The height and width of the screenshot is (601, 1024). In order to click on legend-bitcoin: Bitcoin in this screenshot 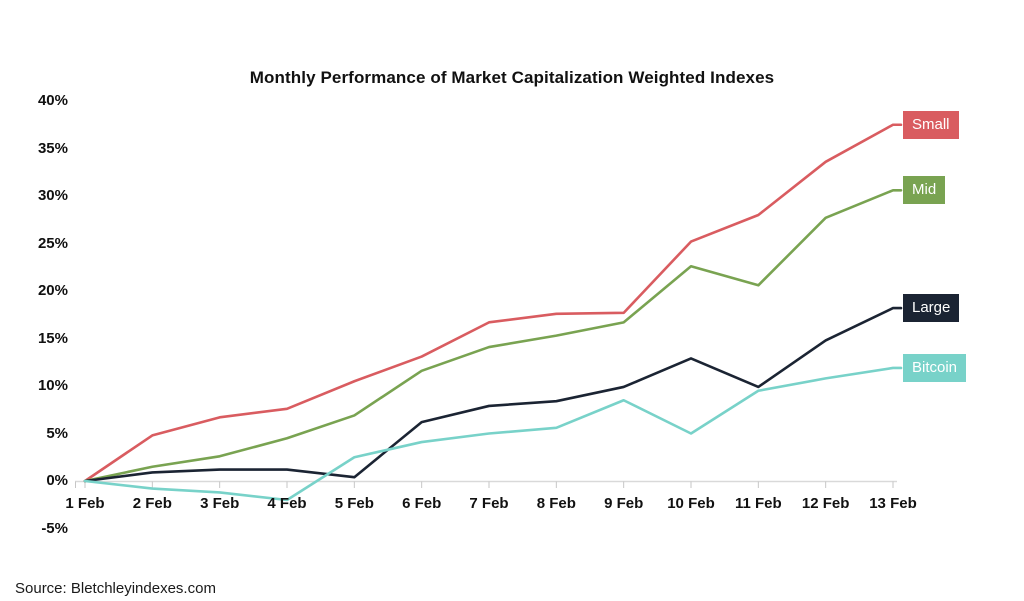, I will do `click(935, 367)`.